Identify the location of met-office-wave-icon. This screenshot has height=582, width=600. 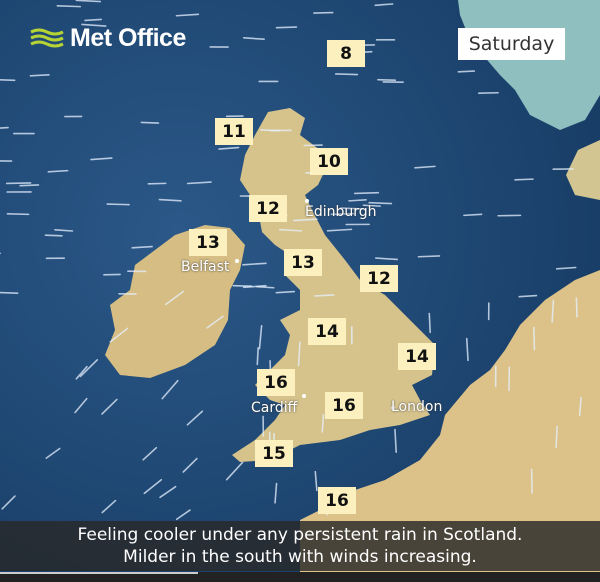
(47, 37).